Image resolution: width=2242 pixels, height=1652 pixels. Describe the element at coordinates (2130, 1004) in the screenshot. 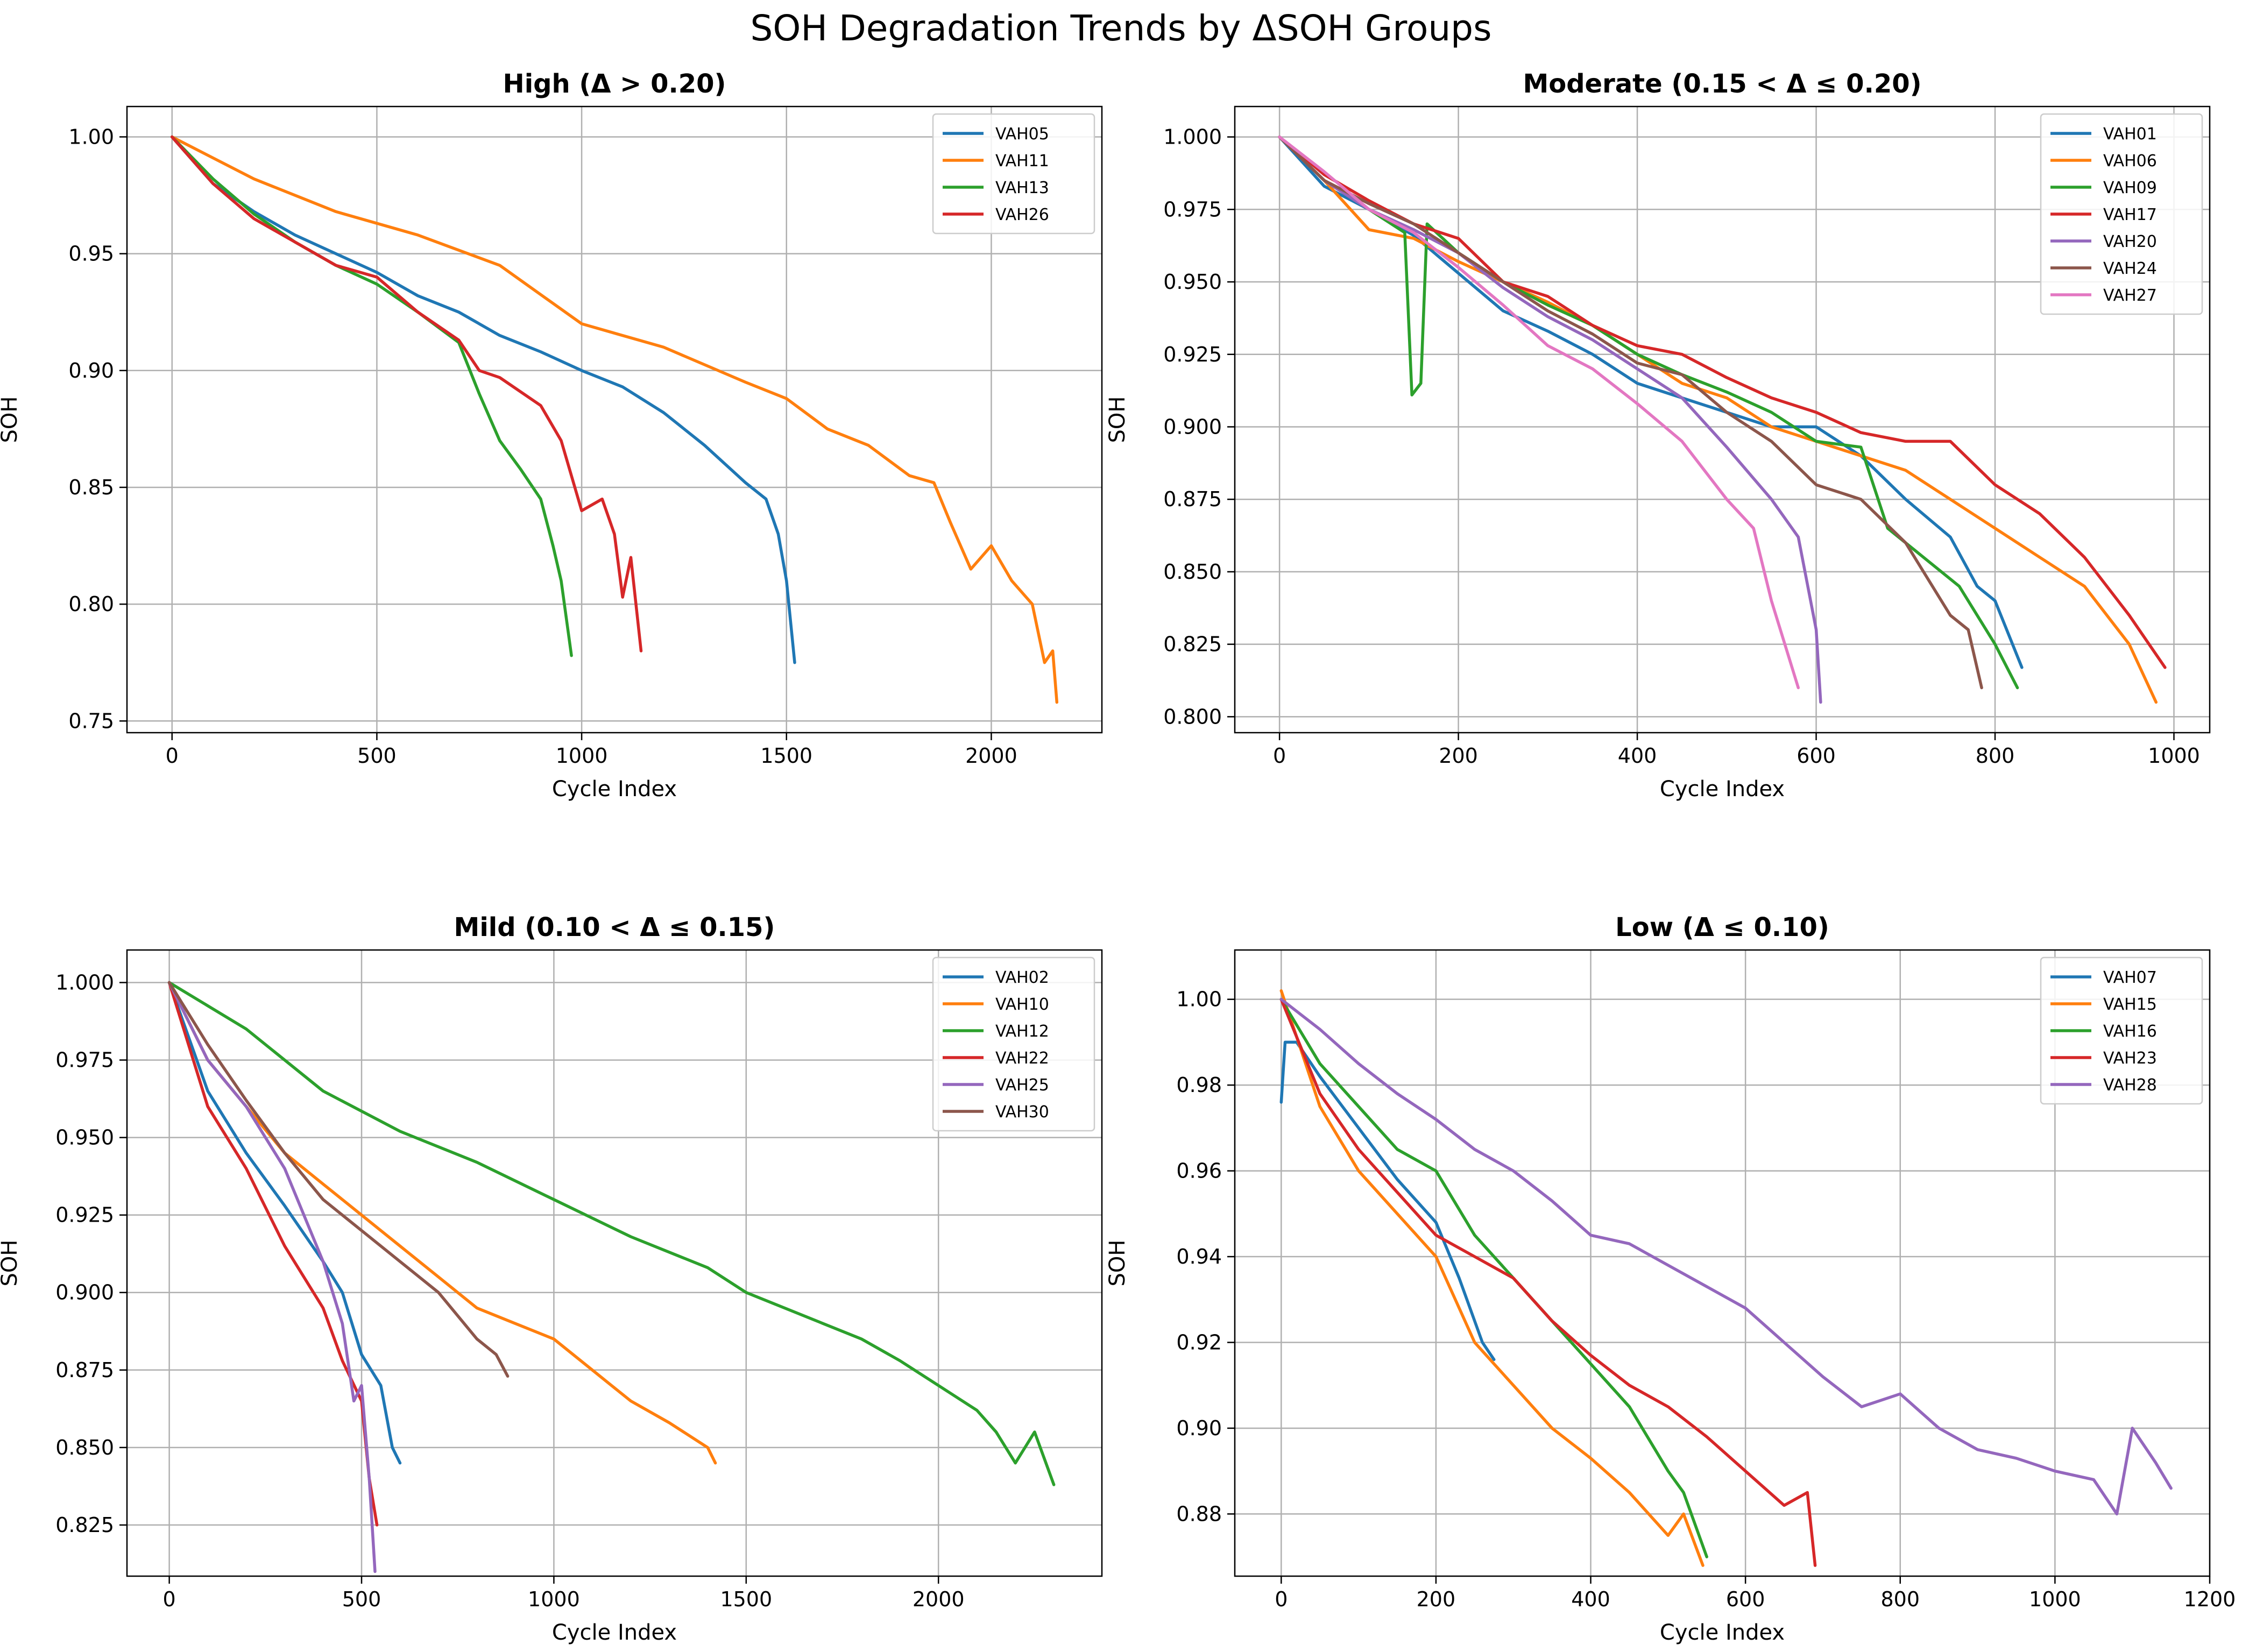

I see `legend-entry: VAH15` at that location.